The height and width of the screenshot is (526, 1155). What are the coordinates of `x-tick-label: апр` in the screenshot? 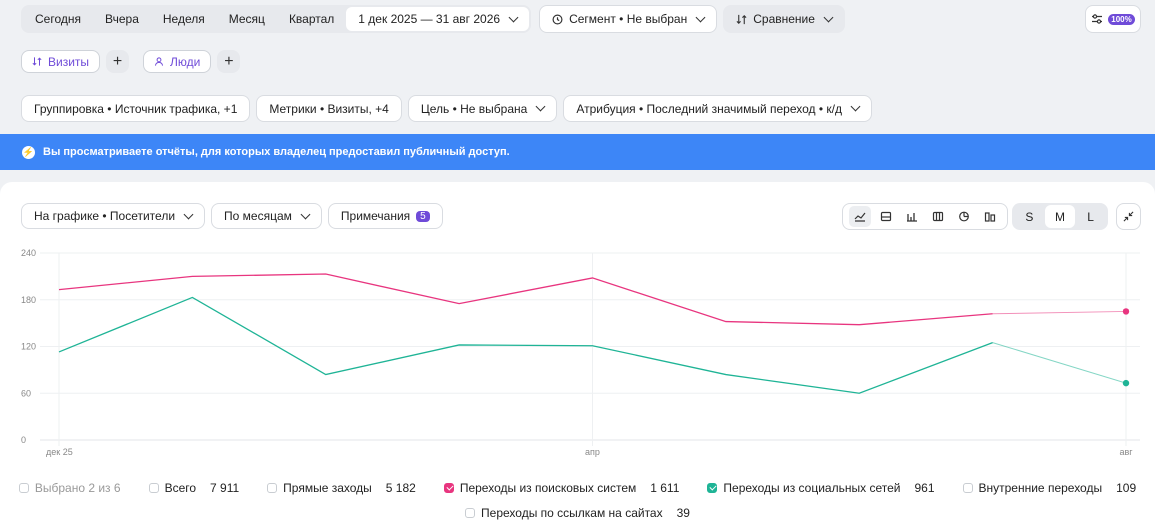 It's located at (592, 452).